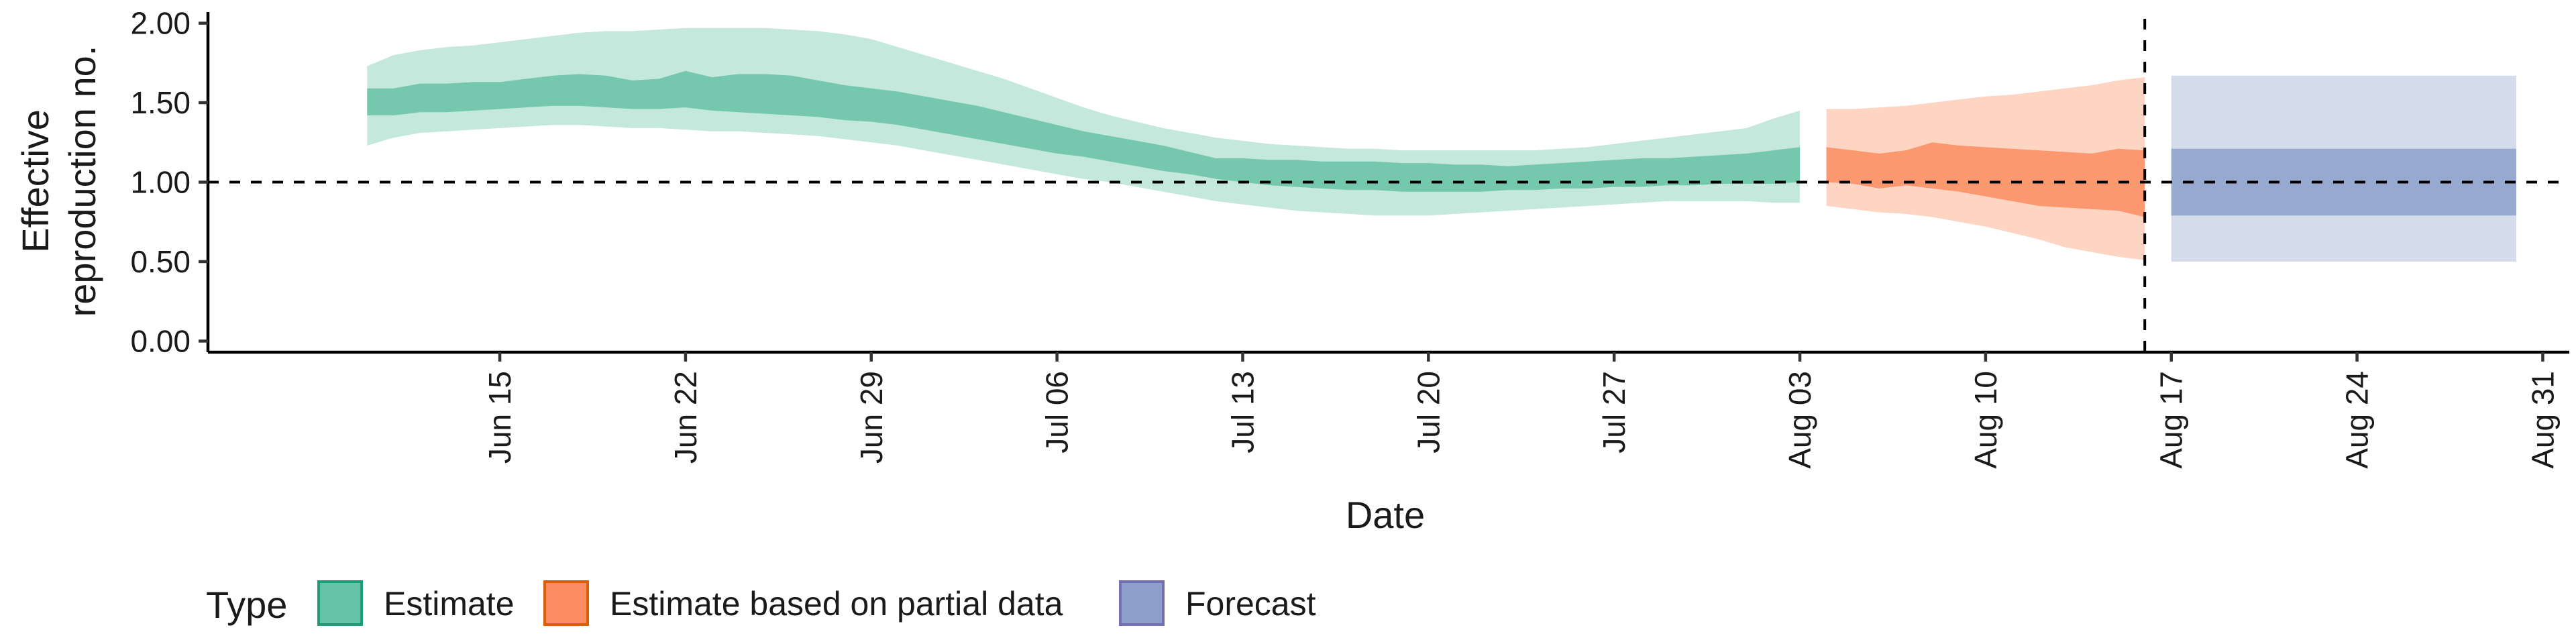 This screenshot has width=2576, height=644. Describe the element at coordinates (871, 417) in the screenshot. I see `x-tick-label: Jun 29` at that location.